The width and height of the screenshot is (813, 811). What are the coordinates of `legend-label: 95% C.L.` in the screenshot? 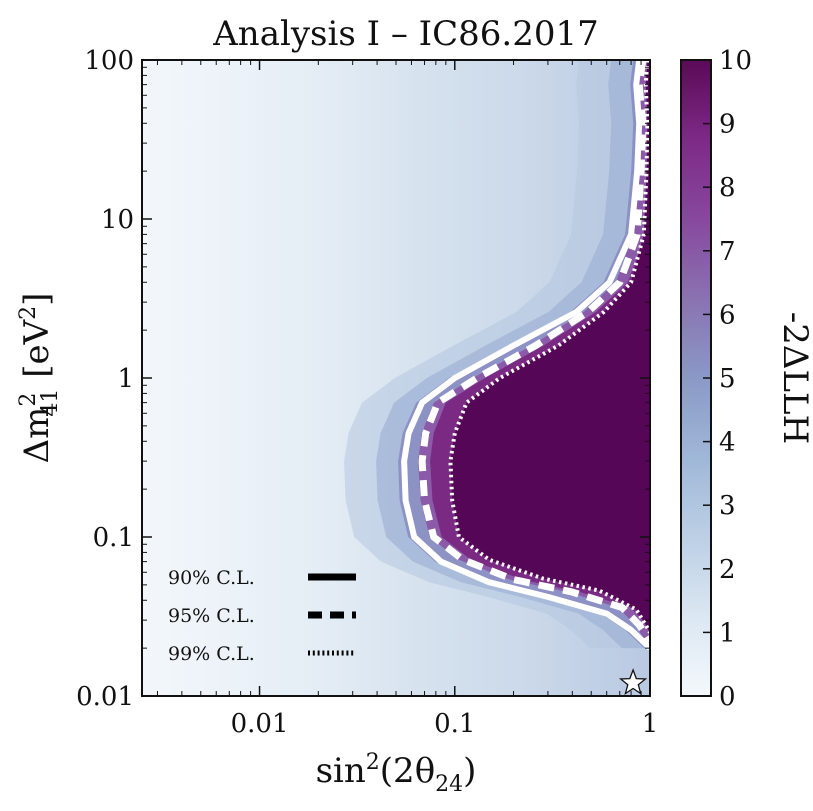 It's located at (211, 616).